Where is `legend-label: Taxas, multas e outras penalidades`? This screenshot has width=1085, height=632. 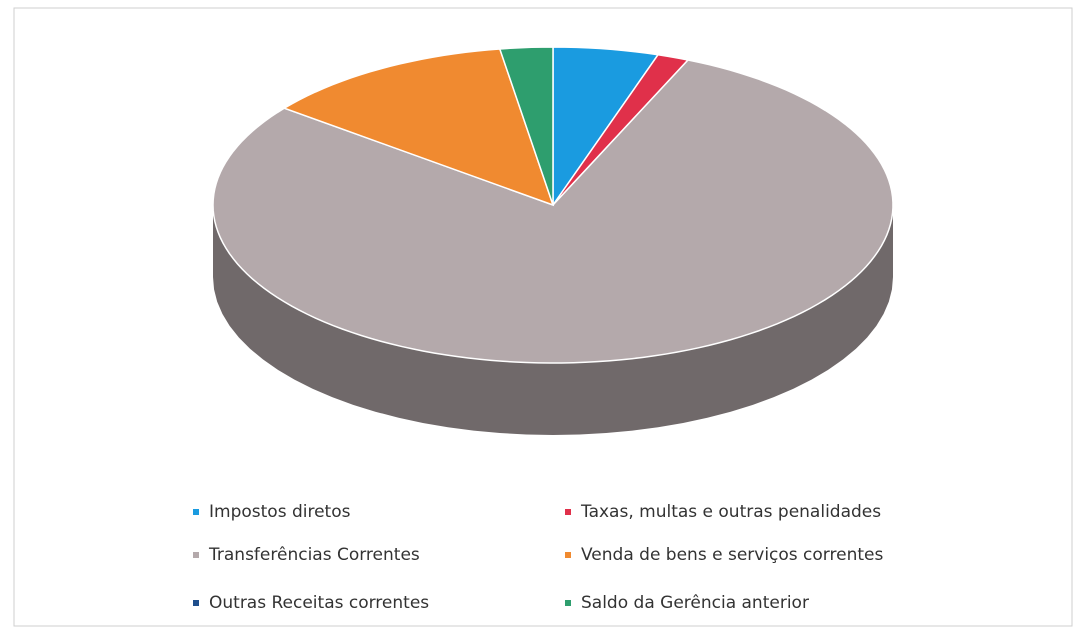
legend-label: Taxas, multas e outras penalidades is located at coordinates (730, 512).